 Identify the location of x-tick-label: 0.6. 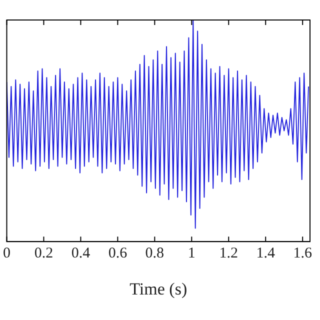
(118, 254).